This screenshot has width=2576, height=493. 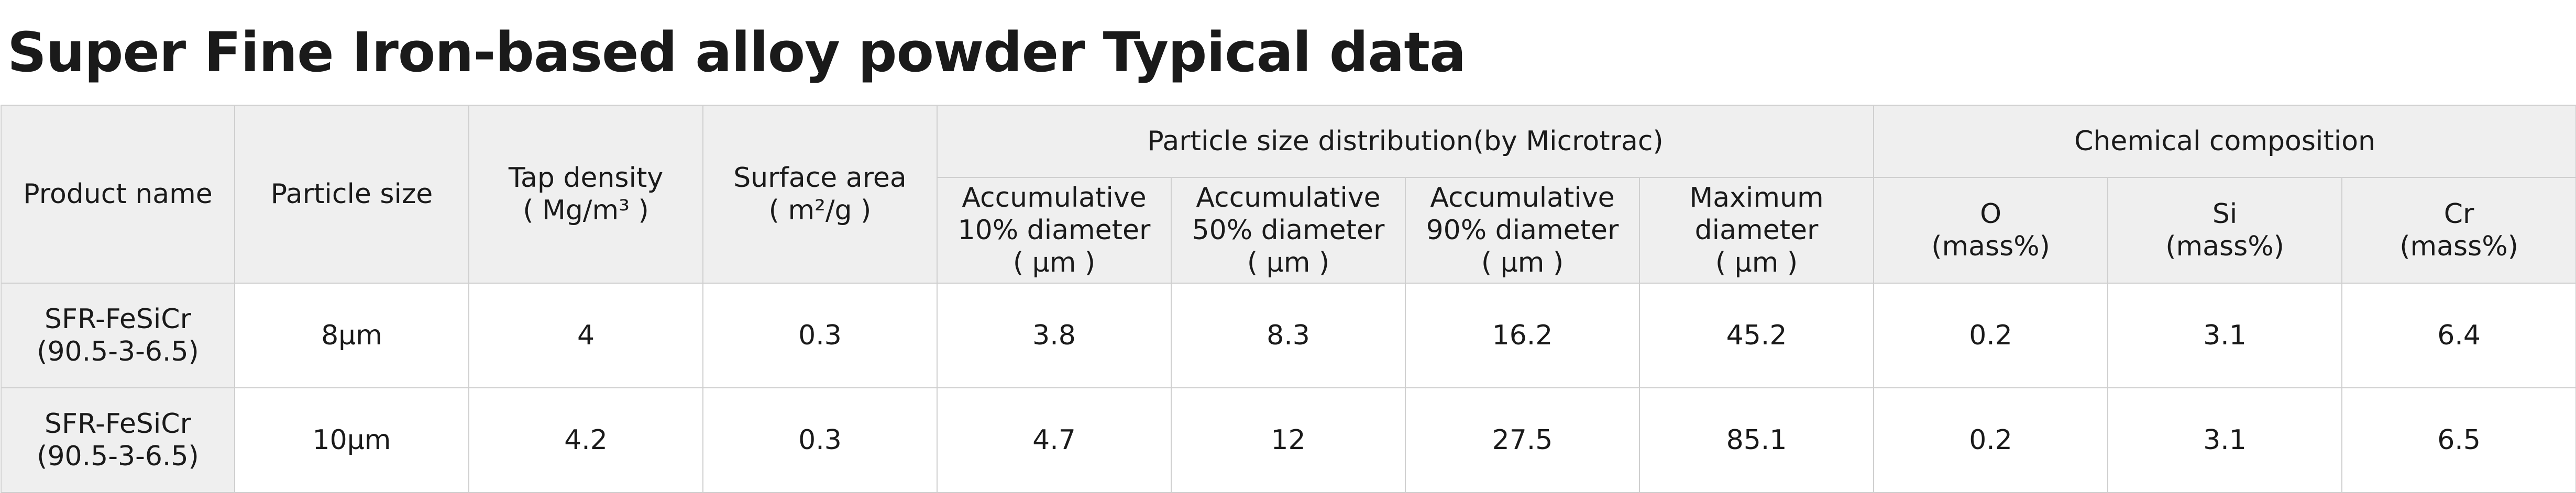 What do you see at coordinates (1756, 440) in the screenshot?
I see `cell-dmax: 85.1` at bounding box center [1756, 440].